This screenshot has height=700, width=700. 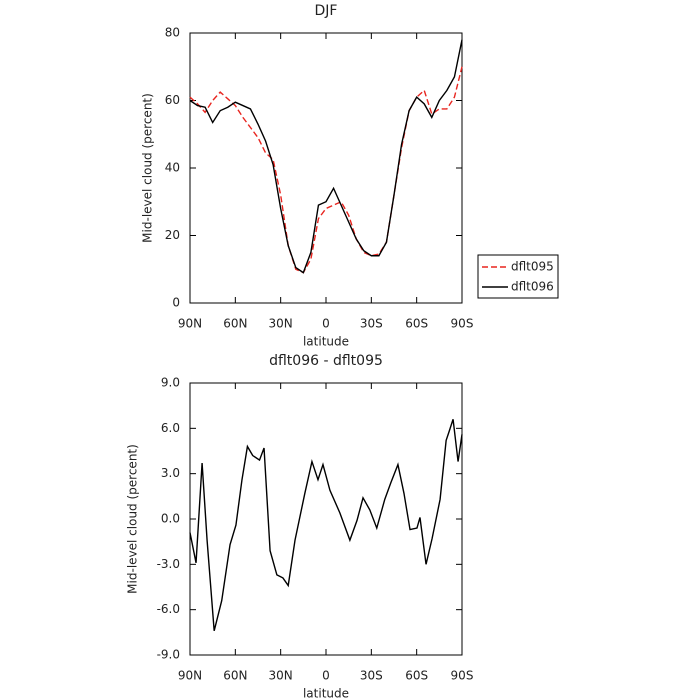 What do you see at coordinates (170, 383) in the screenshot?
I see `y-tick-label: 9.0` at bounding box center [170, 383].